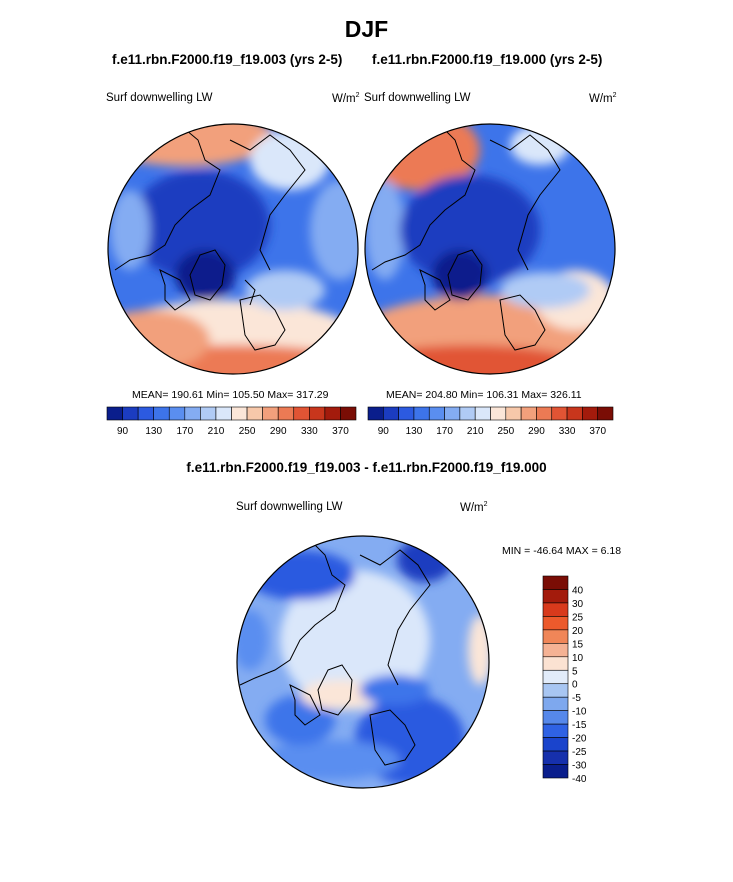 The width and height of the screenshot is (733, 882). What do you see at coordinates (490, 249) in the screenshot?
I see `panel-2-map` at bounding box center [490, 249].